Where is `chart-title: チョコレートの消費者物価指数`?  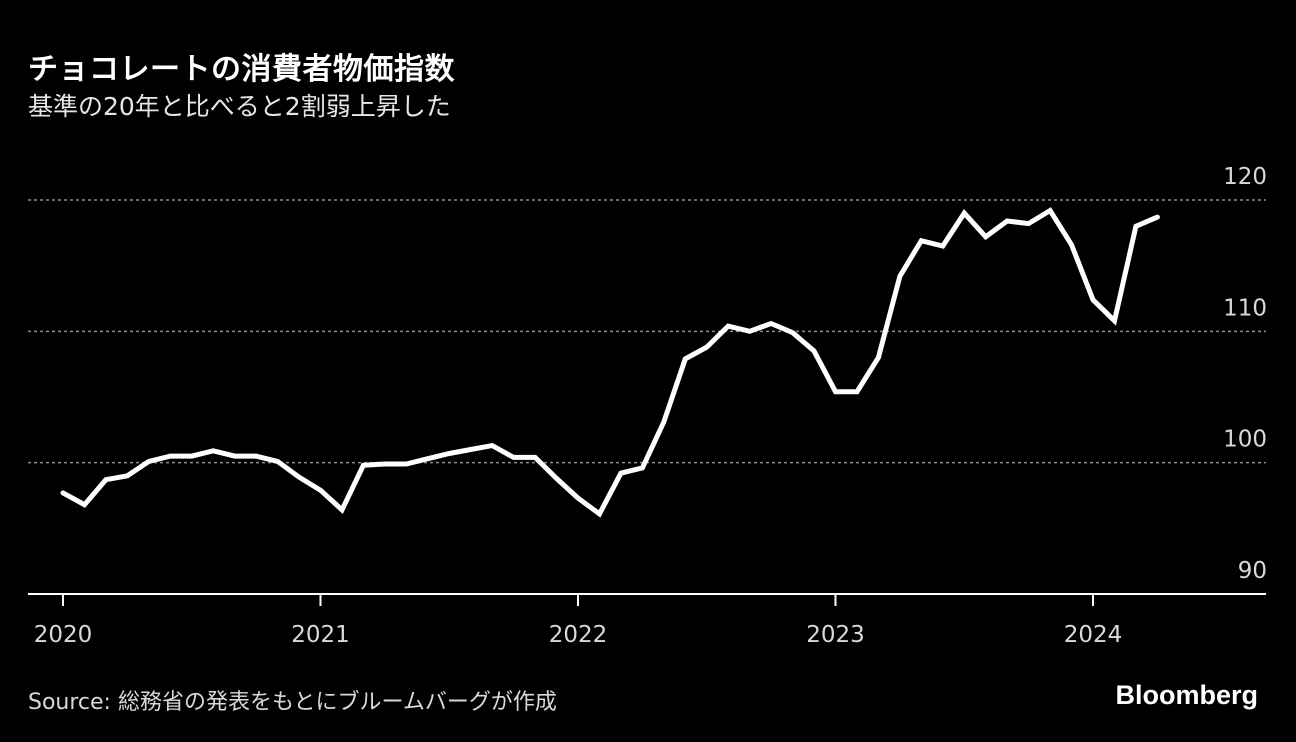
chart-title: チョコレートの消費者物価指数 is located at coordinates (241, 69).